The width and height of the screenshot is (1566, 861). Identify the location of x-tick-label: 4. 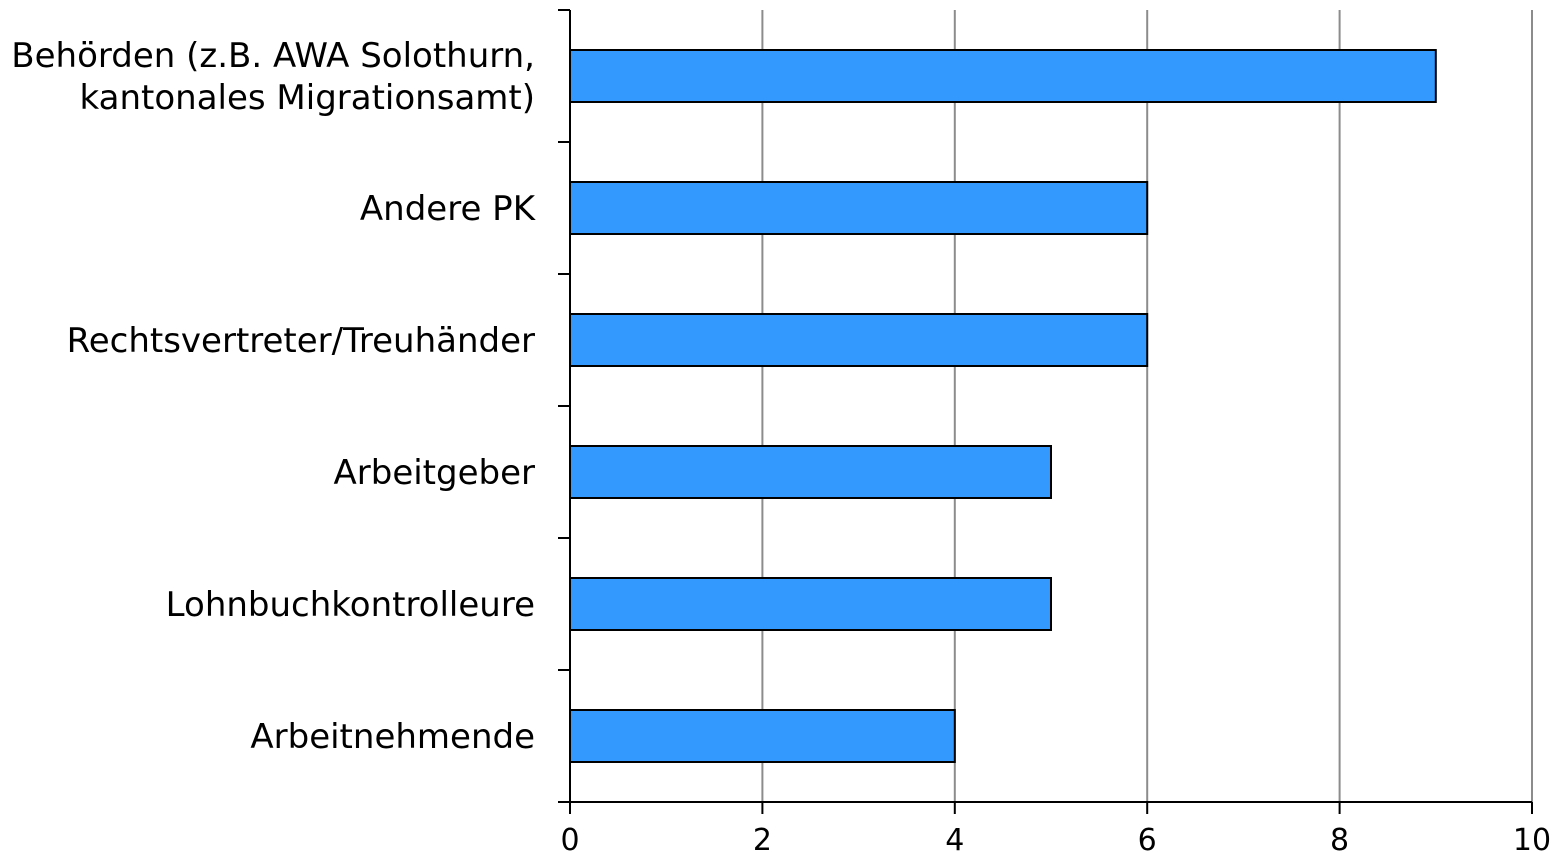
(954, 840).